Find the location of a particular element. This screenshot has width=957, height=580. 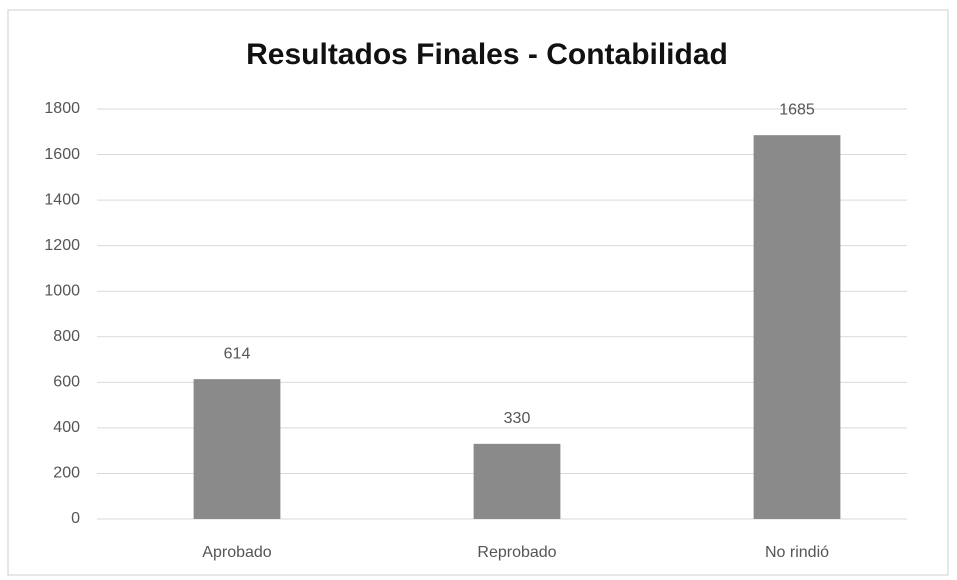

chart-title: Resultados Finales - Contabilidad is located at coordinates (487, 54).